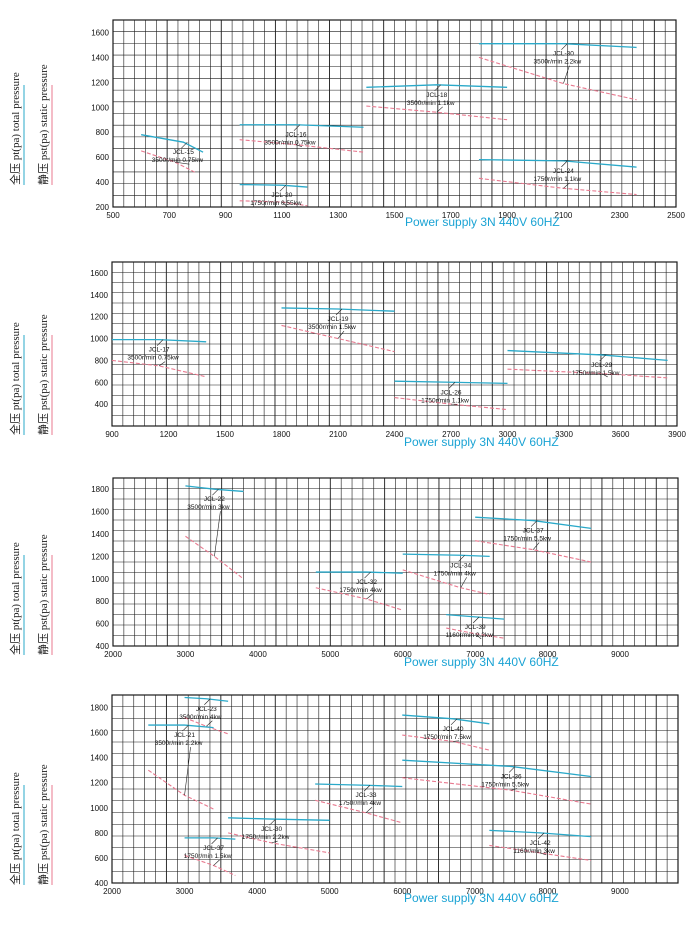 Image resolution: width=700 pixels, height=940 pixels. I want to click on x-tick-label: 700, so click(170, 215).